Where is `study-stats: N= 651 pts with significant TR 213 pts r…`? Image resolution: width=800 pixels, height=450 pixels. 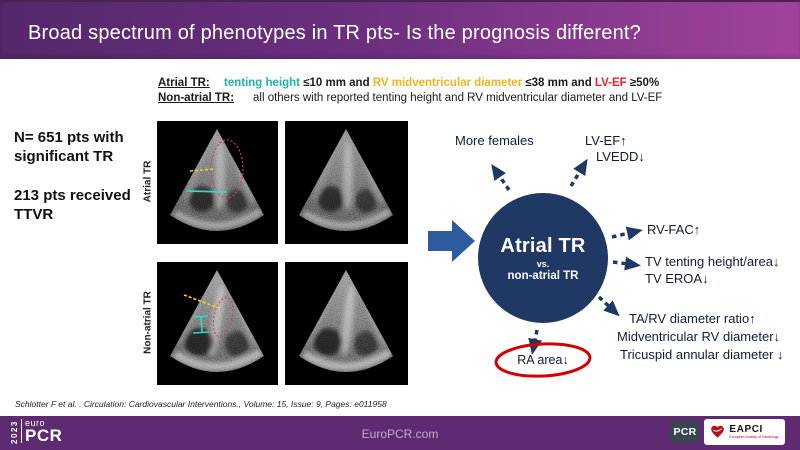
study-stats: N= 651 pts with significant TR 213 pts r… is located at coordinates (78, 176).